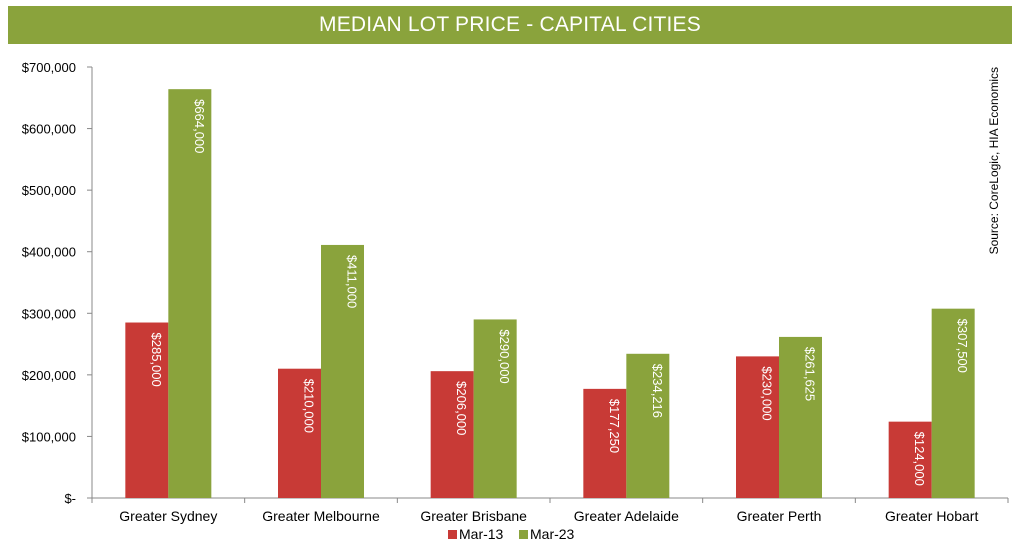  Describe the element at coordinates (70, 498) in the screenshot. I see `y-tick-label: $-` at that location.